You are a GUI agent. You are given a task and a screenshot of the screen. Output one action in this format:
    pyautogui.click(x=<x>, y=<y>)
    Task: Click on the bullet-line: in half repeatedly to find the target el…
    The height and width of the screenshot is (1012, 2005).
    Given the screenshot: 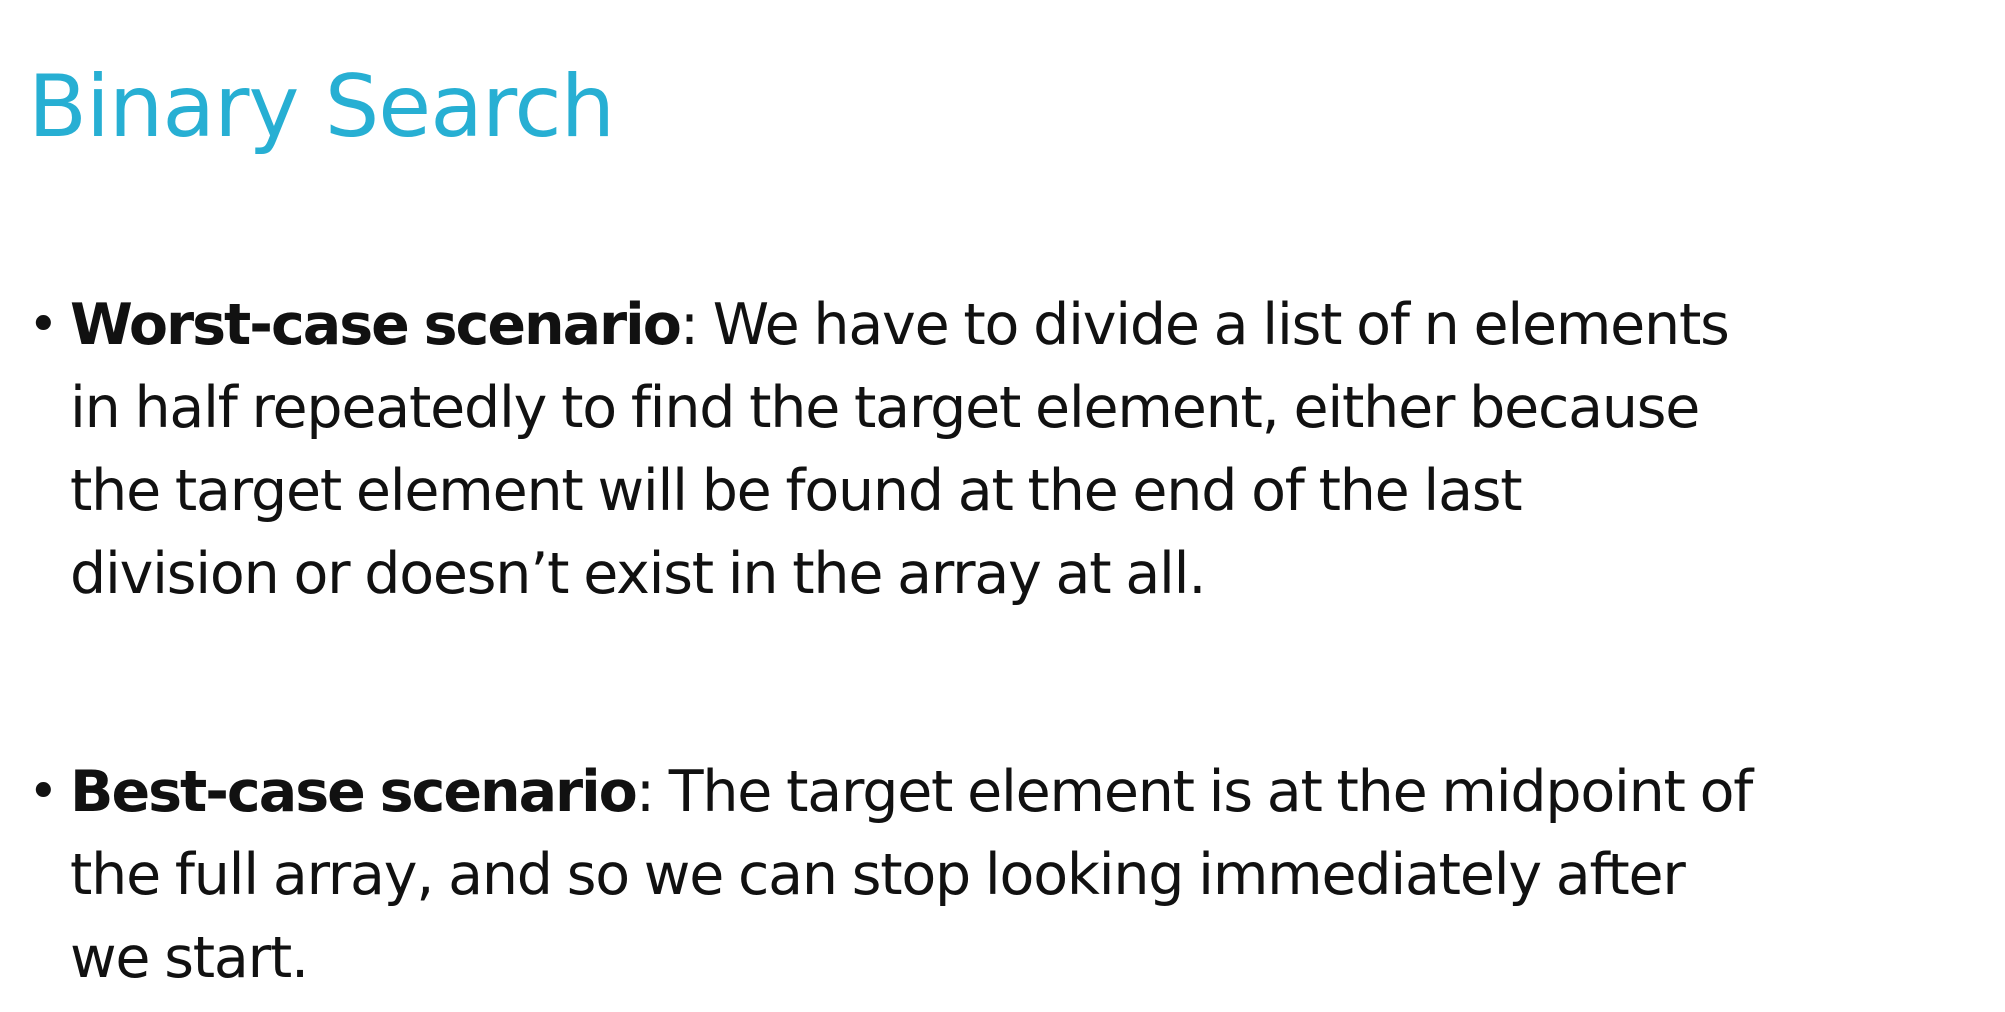 What is the action you would take?
    pyautogui.click(x=885, y=408)
    